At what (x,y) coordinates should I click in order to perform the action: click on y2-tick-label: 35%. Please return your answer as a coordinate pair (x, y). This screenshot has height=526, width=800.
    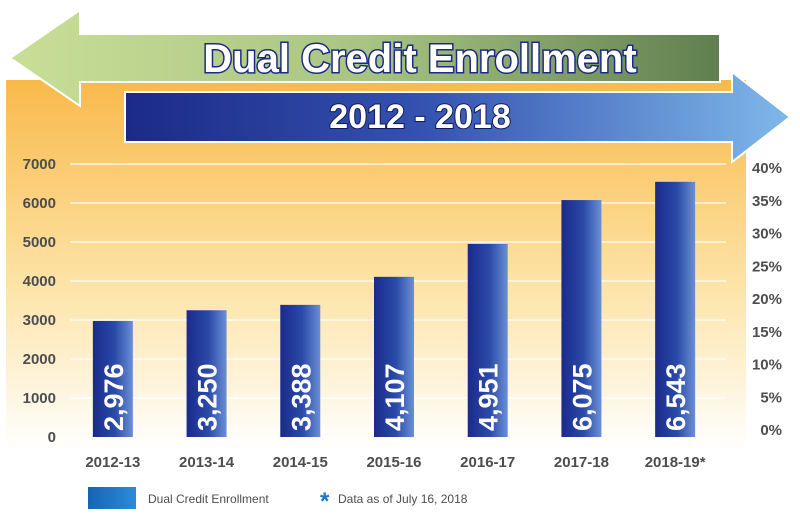
    Looking at the image, I should click on (767, 201).